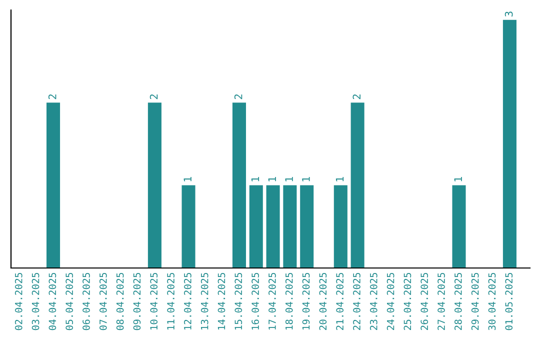 The image size is (540, 340). I want to click on x-tick-label: 11.04.2025, so click(170, 301).